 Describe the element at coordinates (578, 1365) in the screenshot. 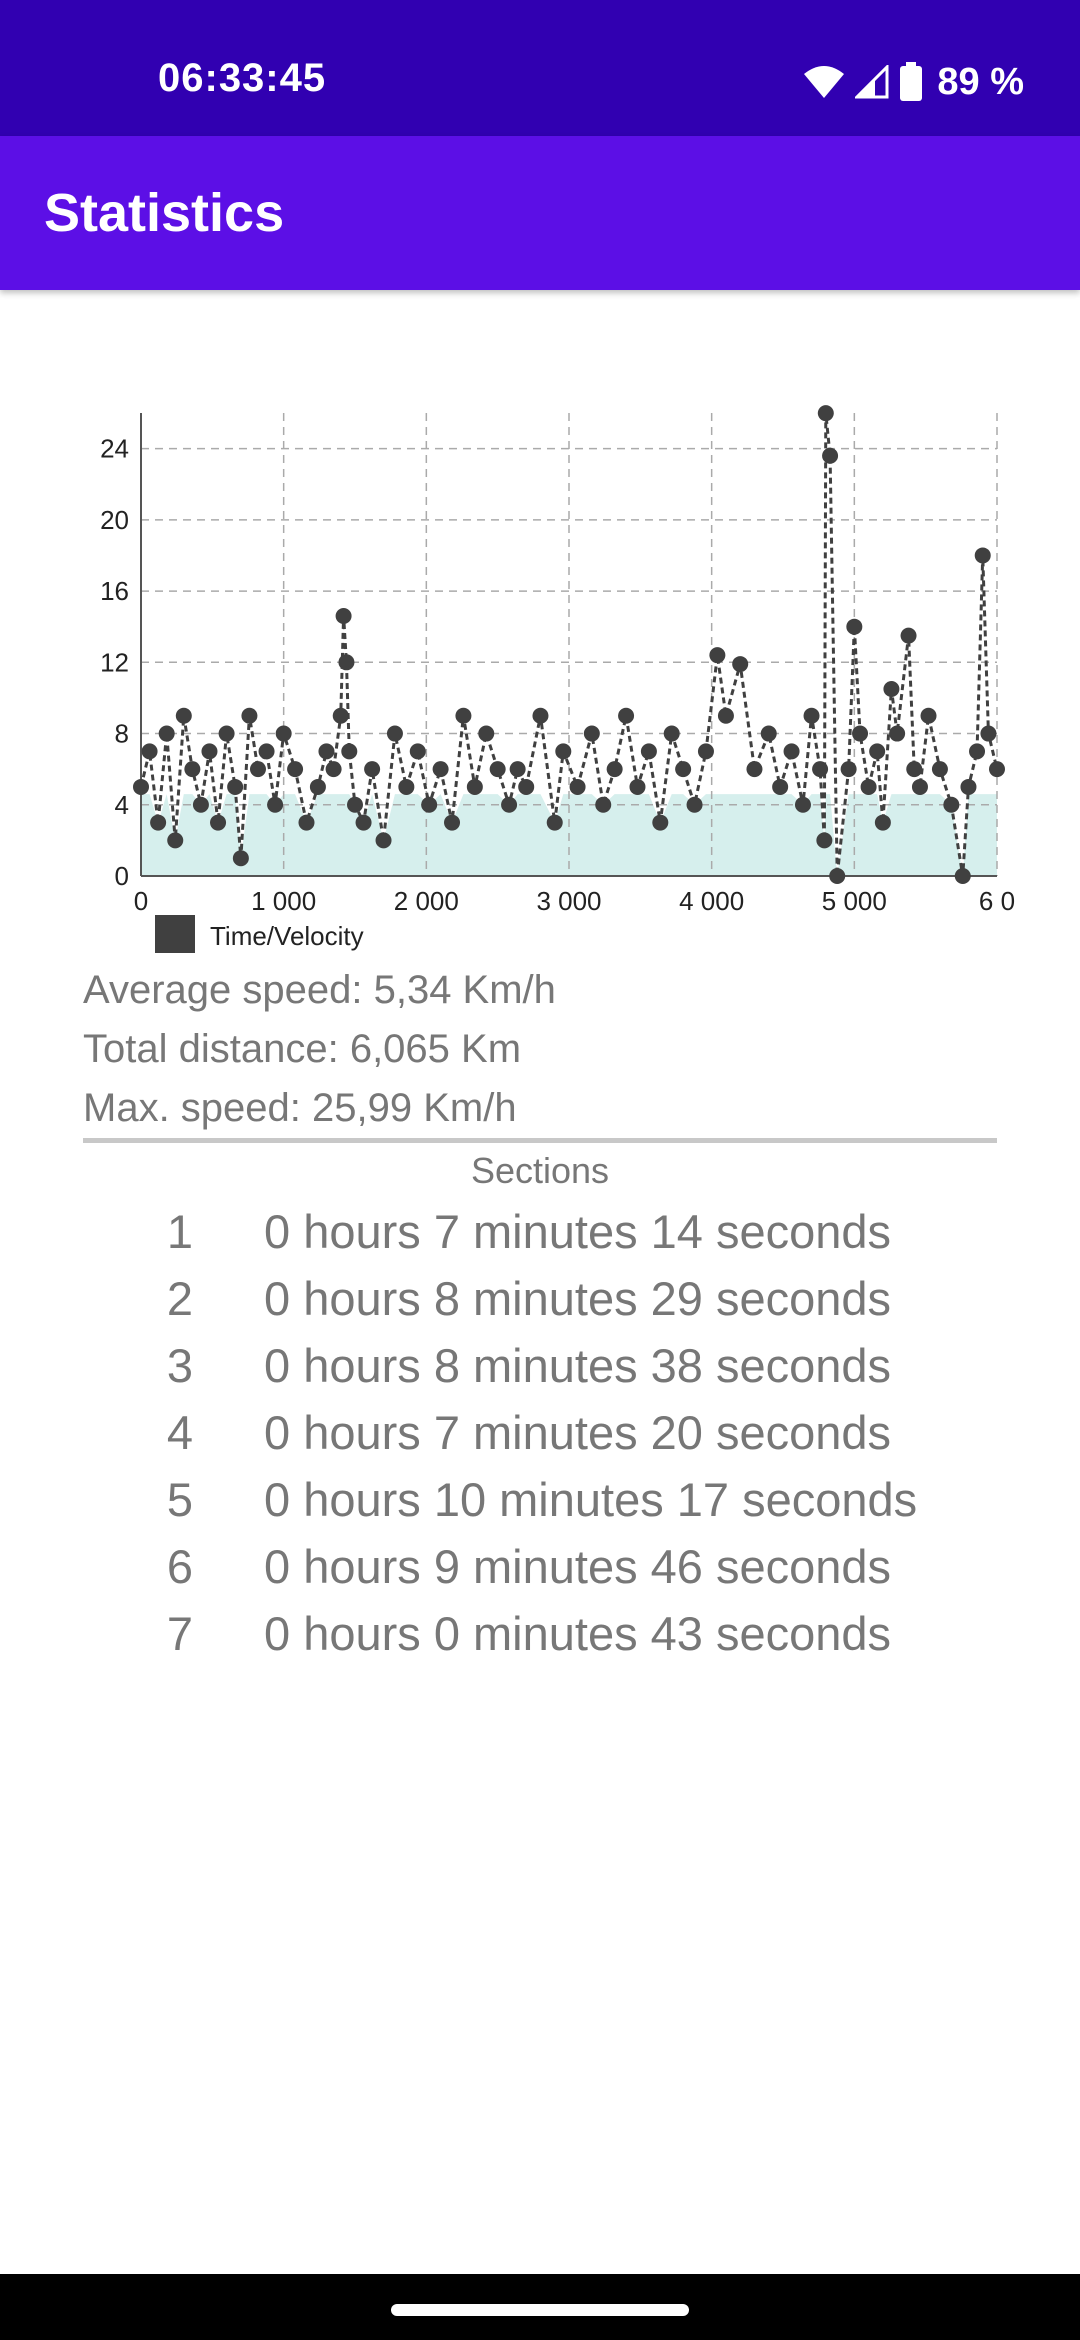

I see `section-duration: 0 hours 8 minutes 38 seconds` at that location.